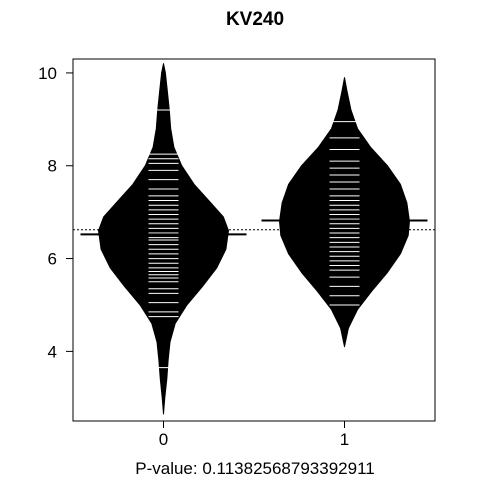 This screenshot has width=480, height=480. I want to click on y-tick-label: 6, so click(52, 259).